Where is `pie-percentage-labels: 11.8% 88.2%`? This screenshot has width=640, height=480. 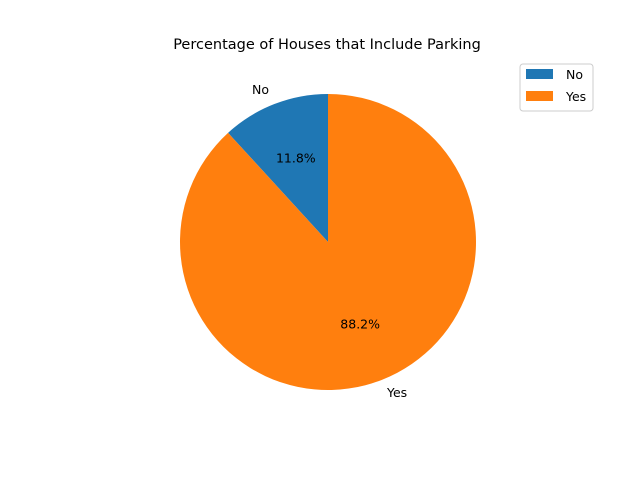 pie-percentage-labels: 11.8% 88.2% is located at coordinates (328, 241).